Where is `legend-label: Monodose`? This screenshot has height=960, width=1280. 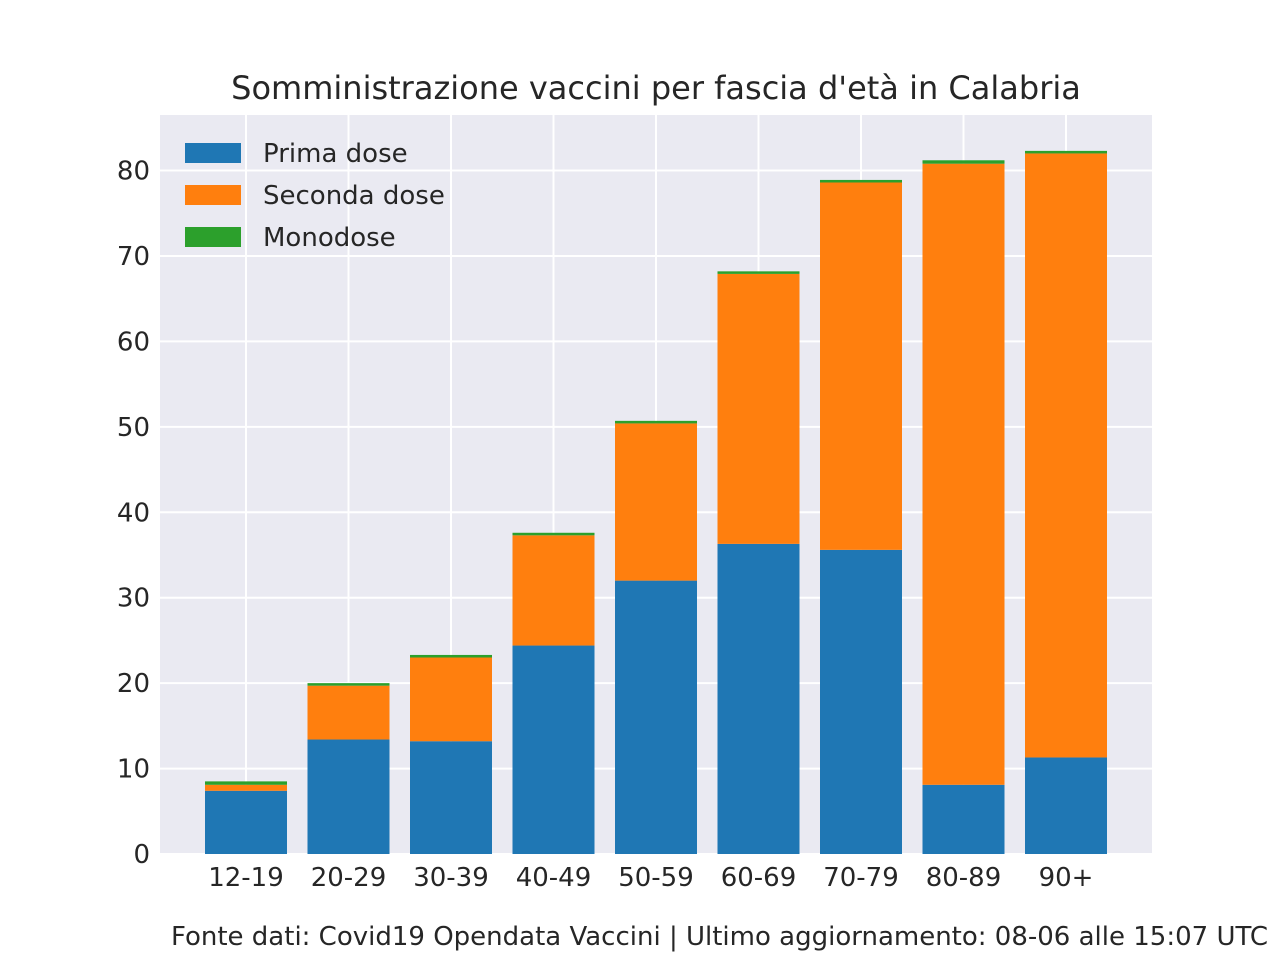
legend-label: Monodose is located at coordinates (329, 238).